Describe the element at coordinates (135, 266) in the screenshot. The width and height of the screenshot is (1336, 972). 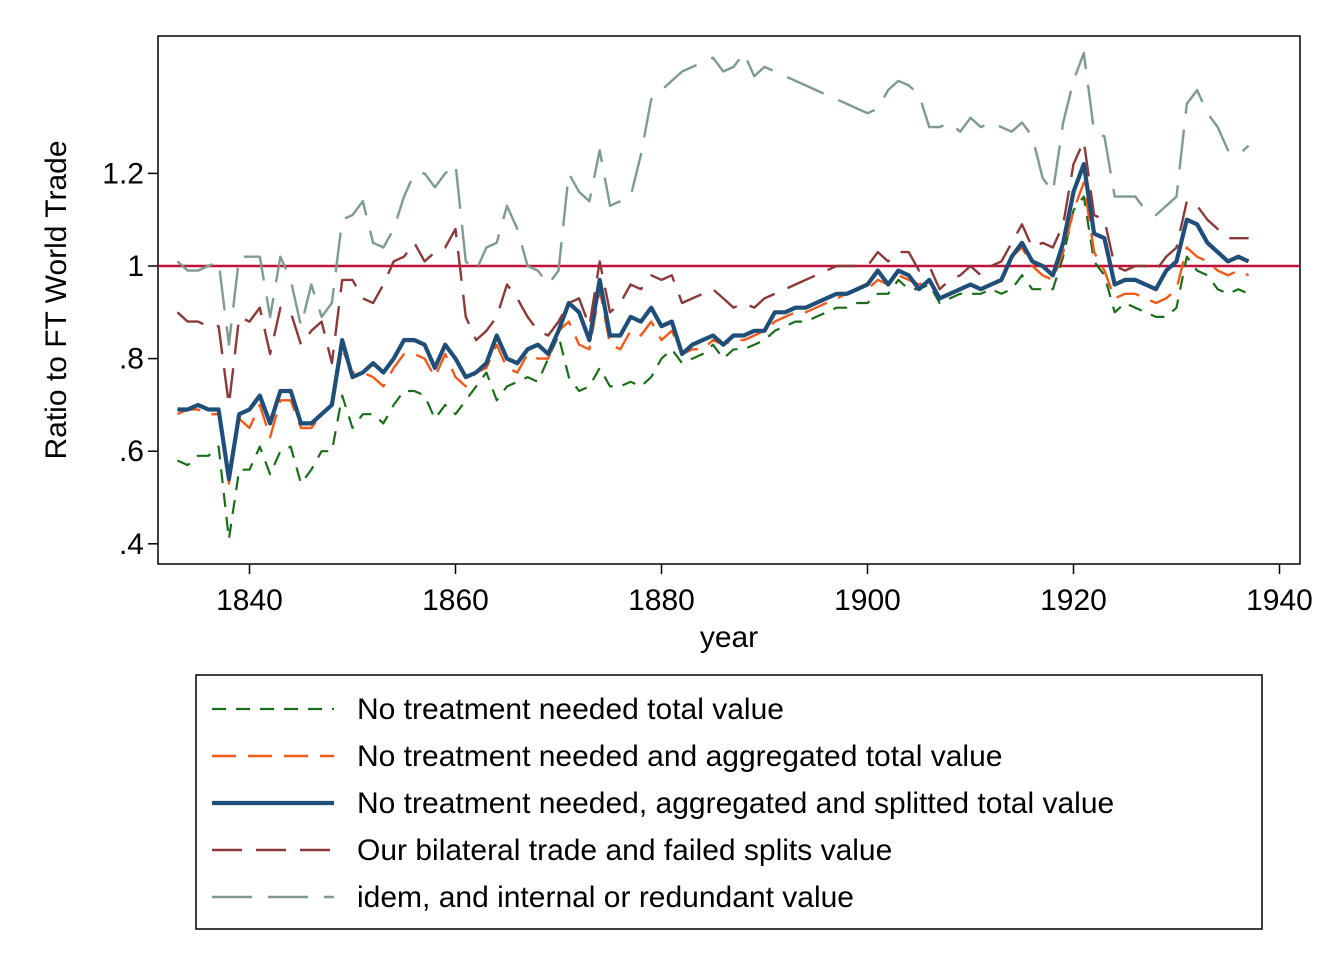
I see `y-tick-label: 1` at that location.